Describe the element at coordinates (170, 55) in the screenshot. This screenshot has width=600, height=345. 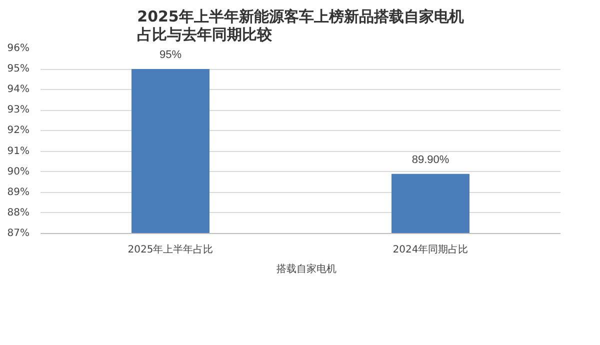
I see `data-label: 95%` at that location.